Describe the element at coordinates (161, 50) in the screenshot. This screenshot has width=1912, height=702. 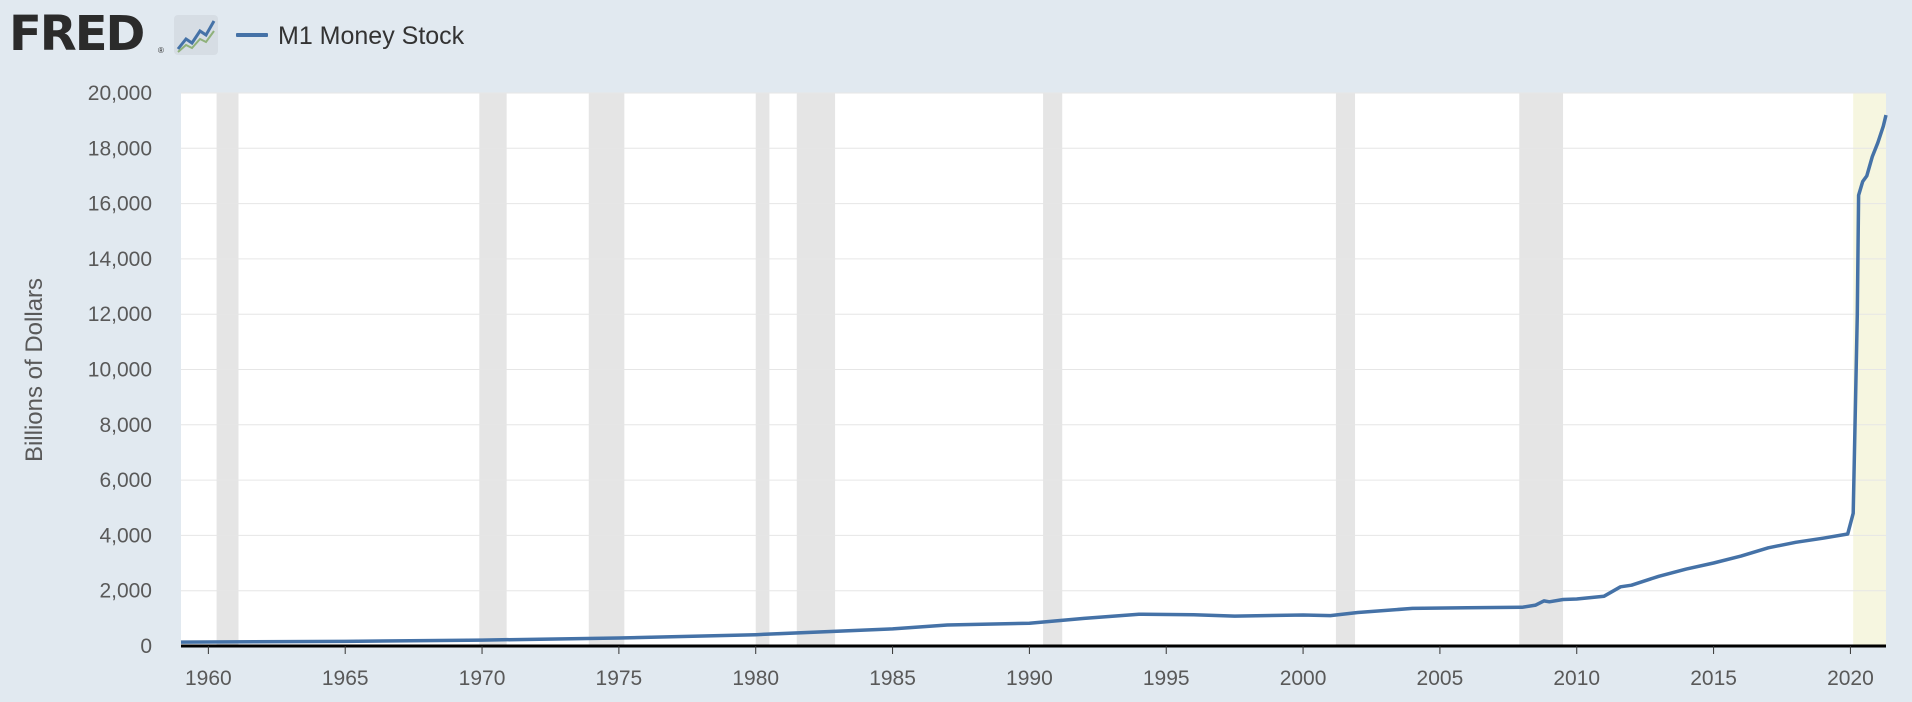
I see `registered-mark: ®` at that location.